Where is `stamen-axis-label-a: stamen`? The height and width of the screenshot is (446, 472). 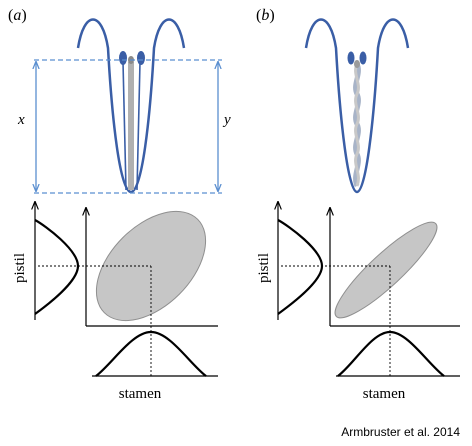
stamen-axis-label-a: stamen is located at coordinates (140, 394).